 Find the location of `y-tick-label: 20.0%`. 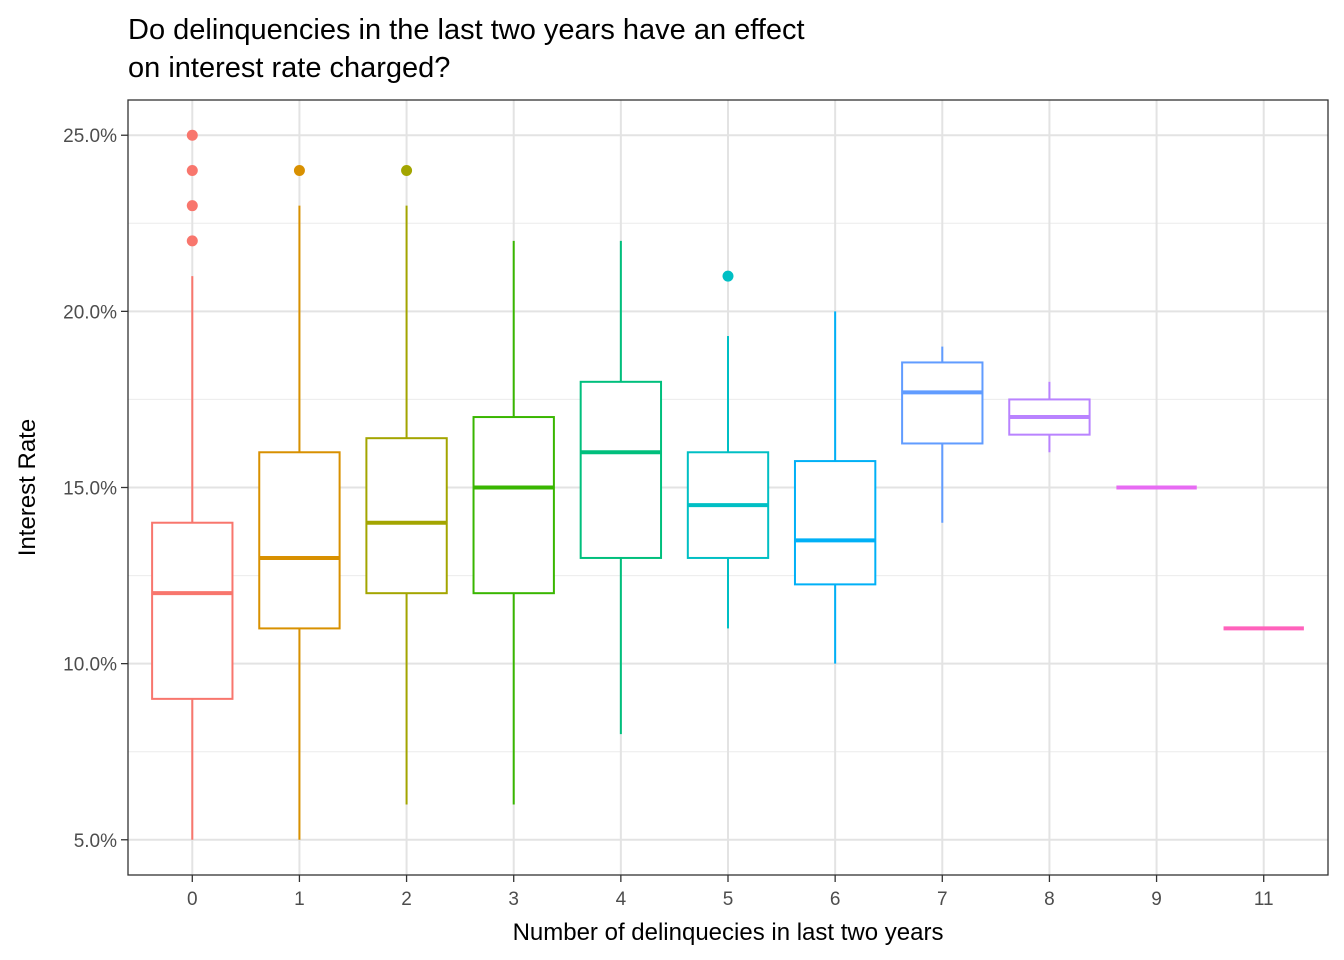

y-tick-label: 20.0% is located at coordinates (90, 312).